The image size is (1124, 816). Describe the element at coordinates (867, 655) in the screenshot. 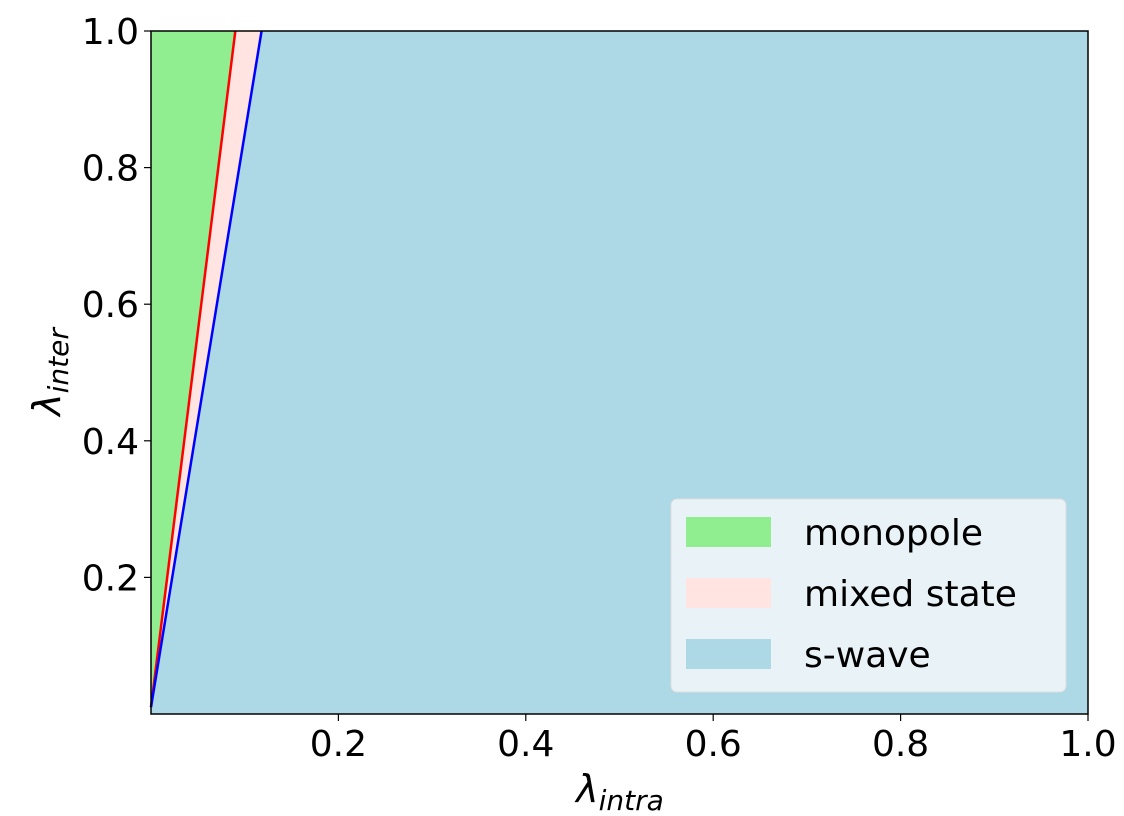

I see `legend-label: s-wave` at that location.